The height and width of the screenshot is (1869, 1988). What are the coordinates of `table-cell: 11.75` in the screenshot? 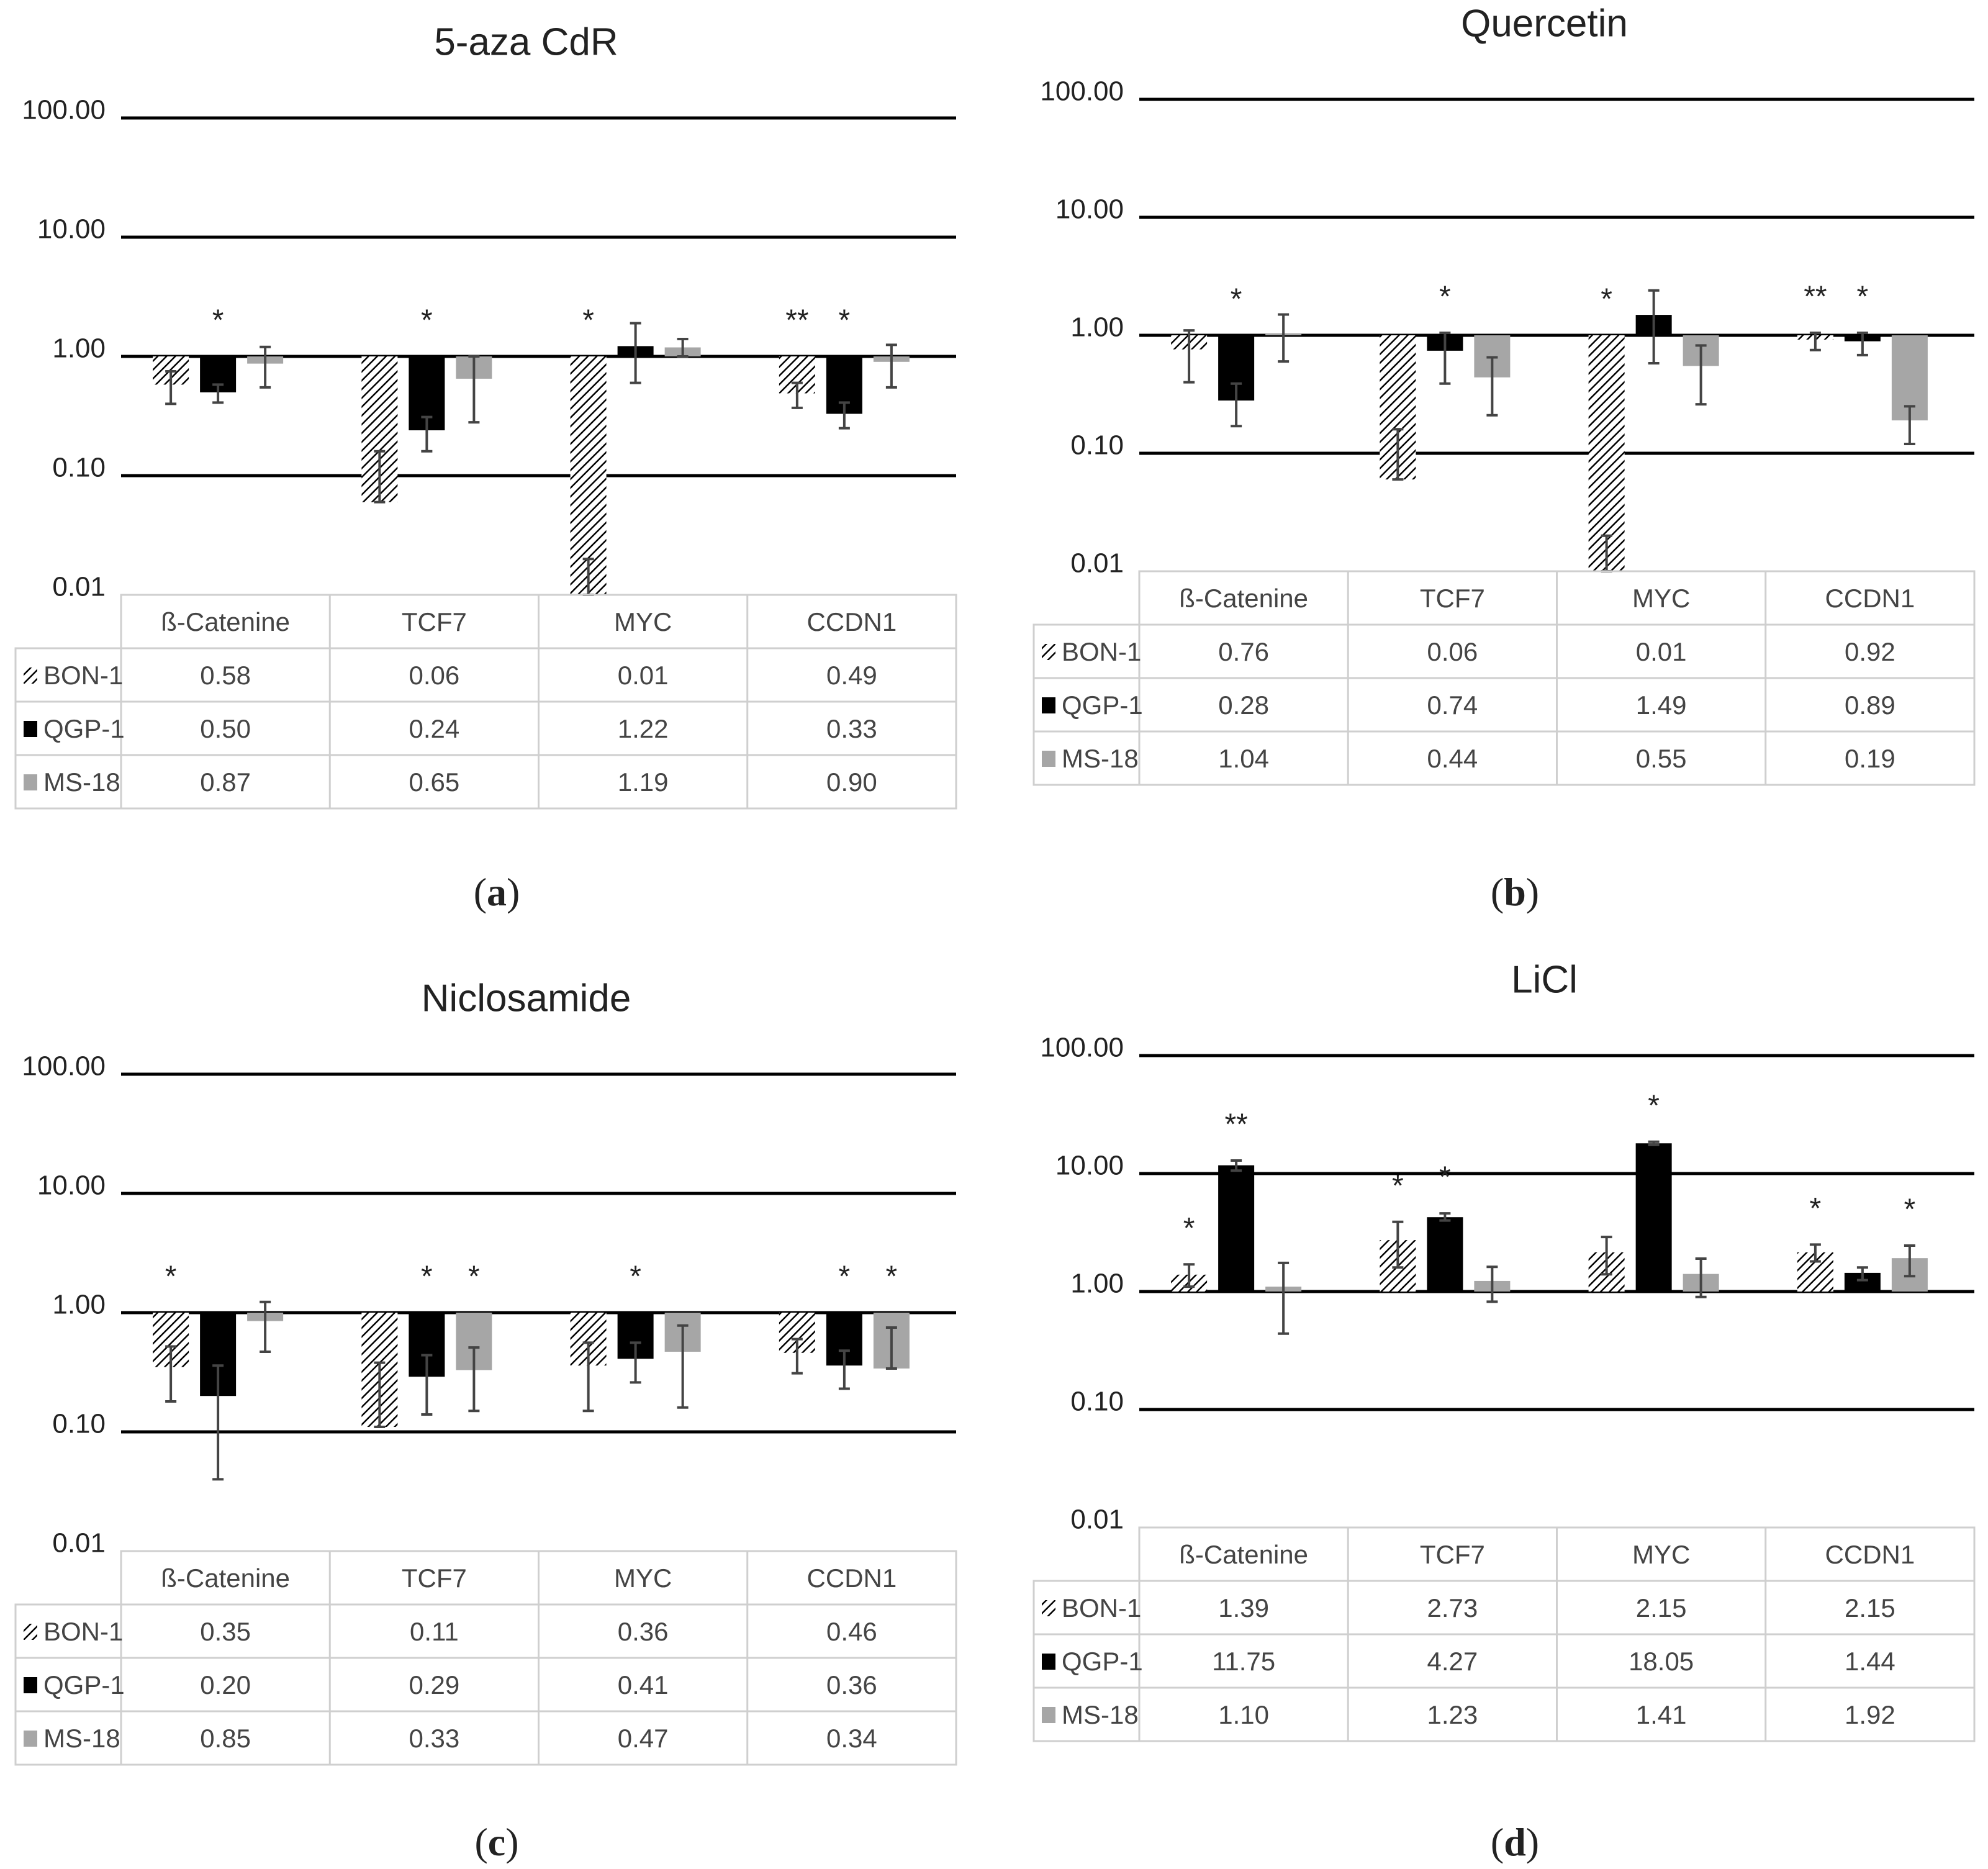 It's located at (1243, 1661).